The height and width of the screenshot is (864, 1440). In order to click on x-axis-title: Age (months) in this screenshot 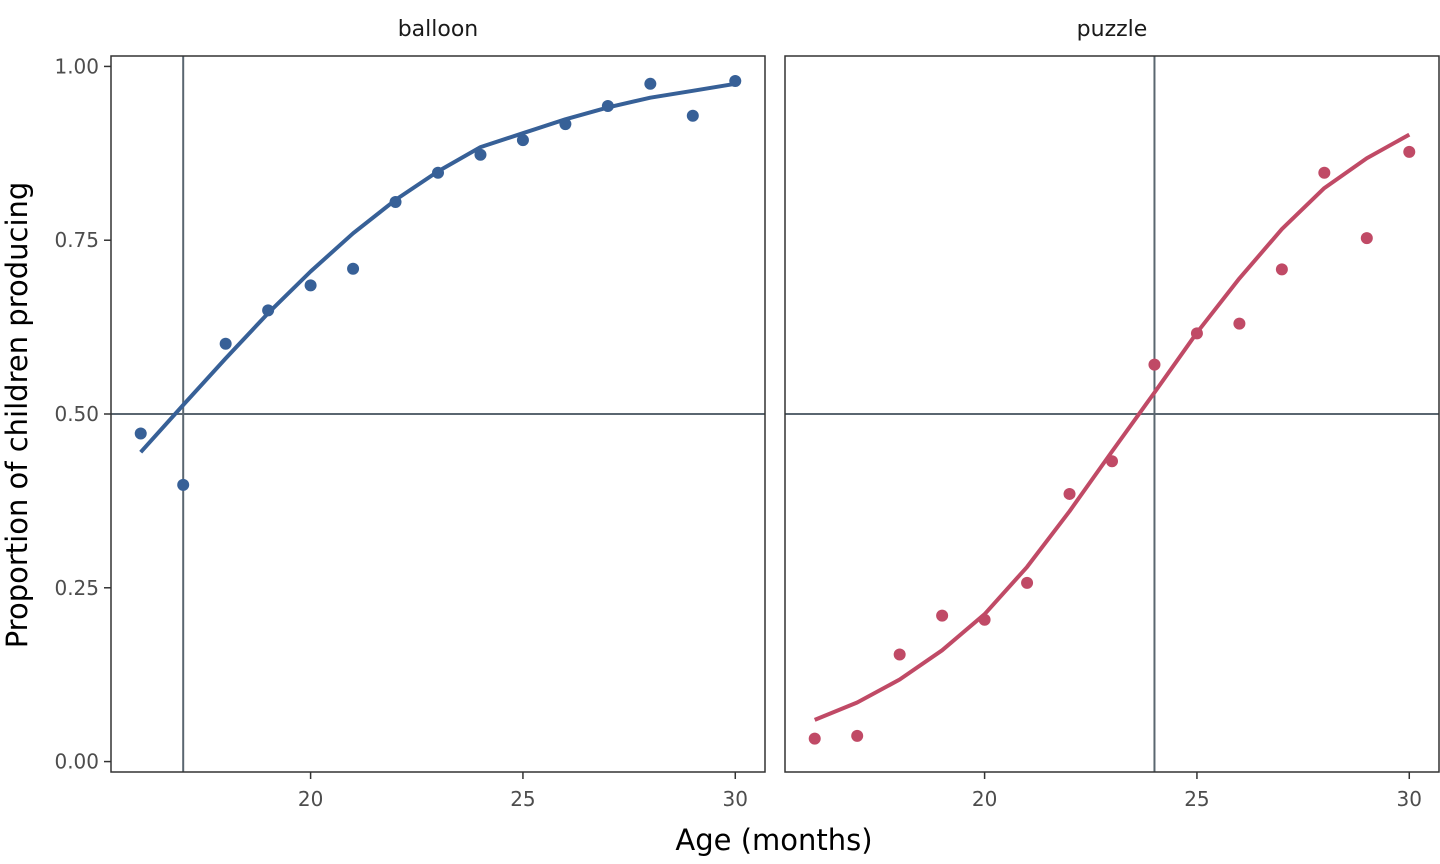, I will do `click(773, 840)`.